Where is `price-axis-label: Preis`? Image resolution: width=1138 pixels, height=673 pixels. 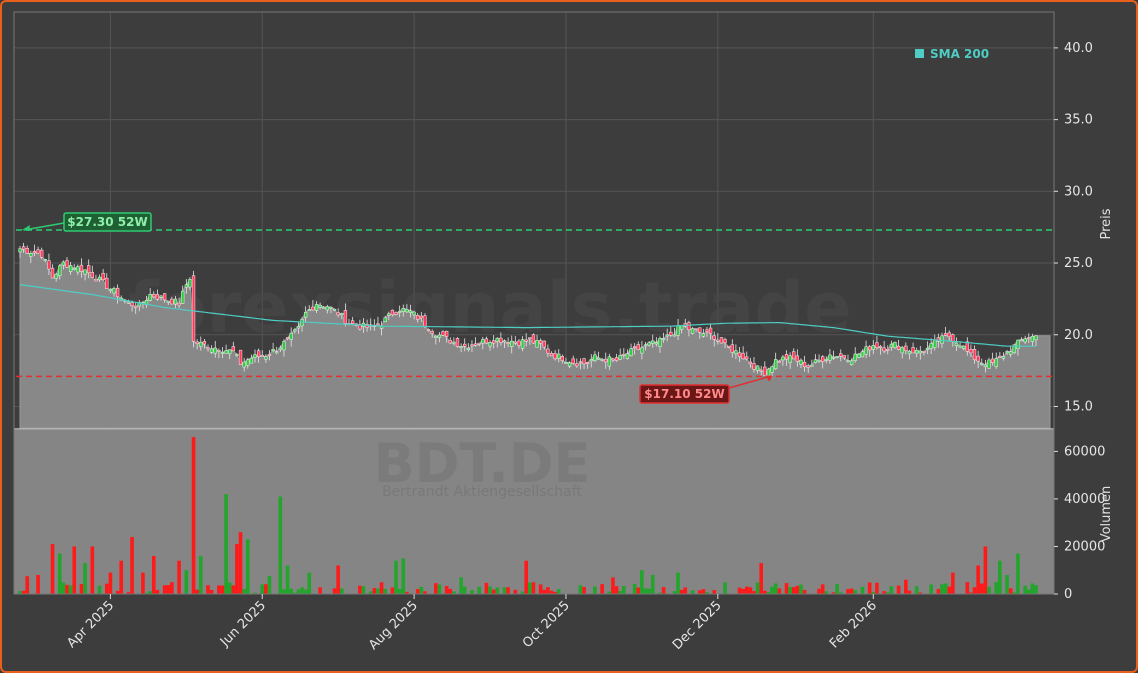 price-axis-label: Preis is located at coordinates (1106, 223).